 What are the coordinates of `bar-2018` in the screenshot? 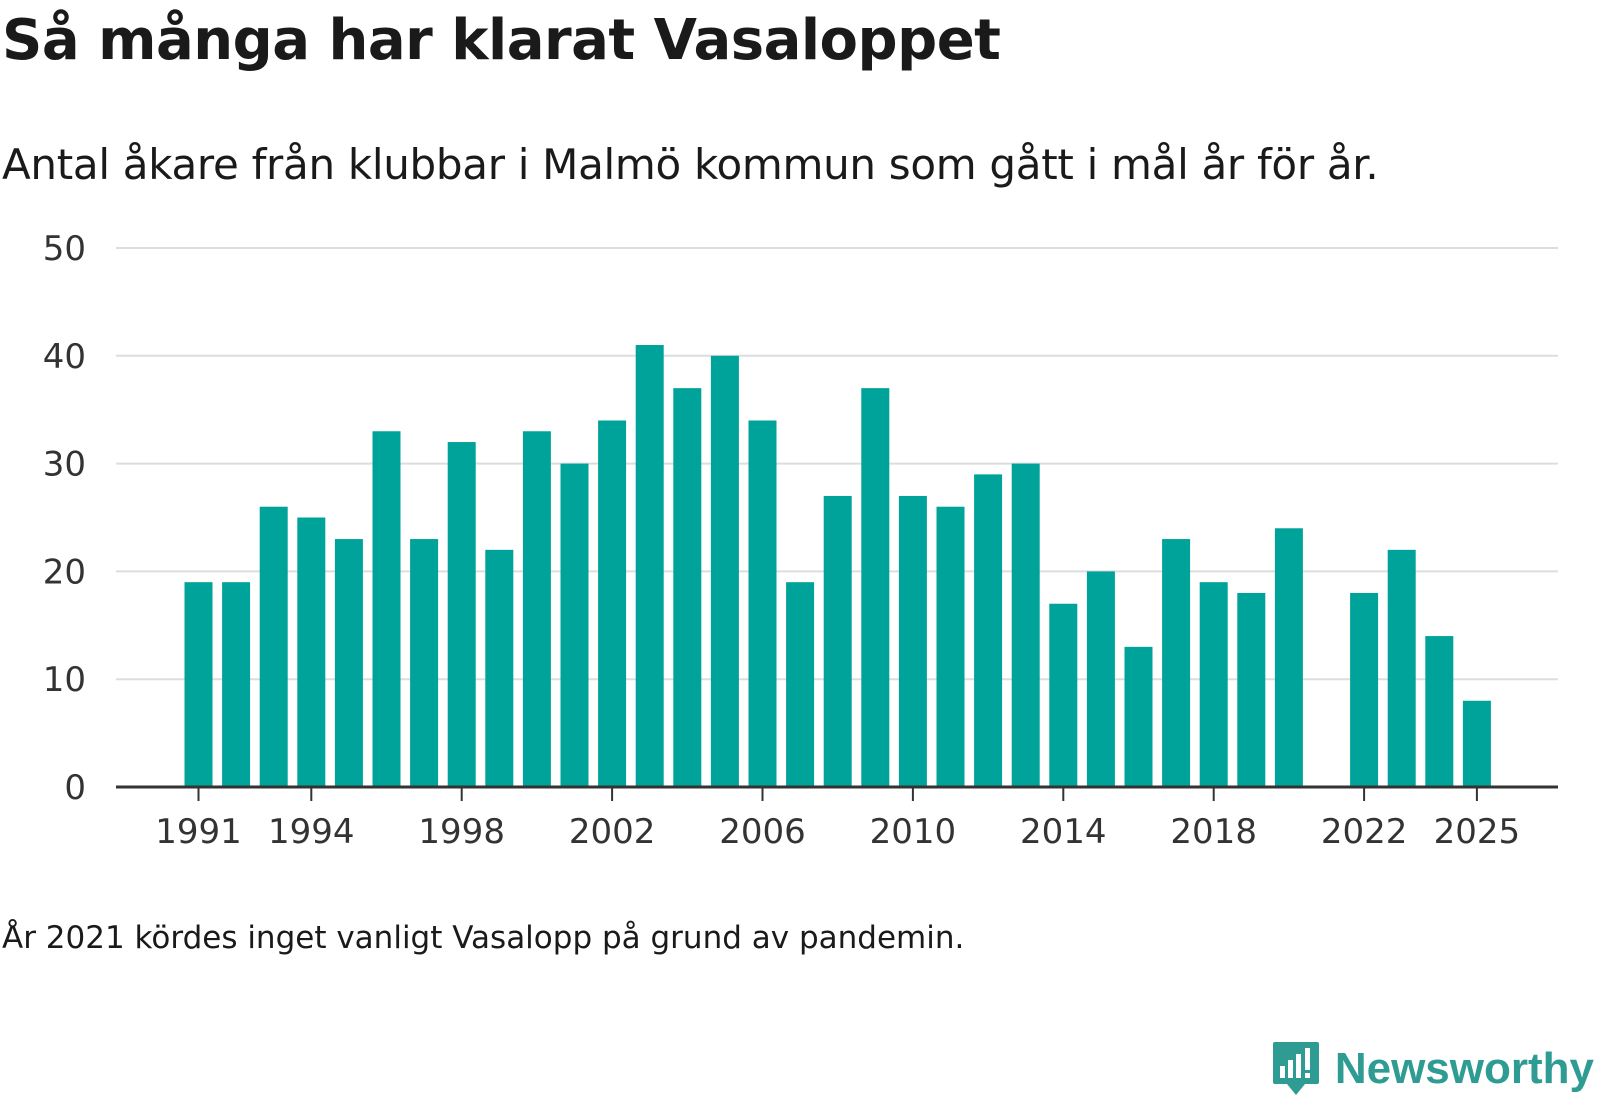 It's located at (1213, 684).